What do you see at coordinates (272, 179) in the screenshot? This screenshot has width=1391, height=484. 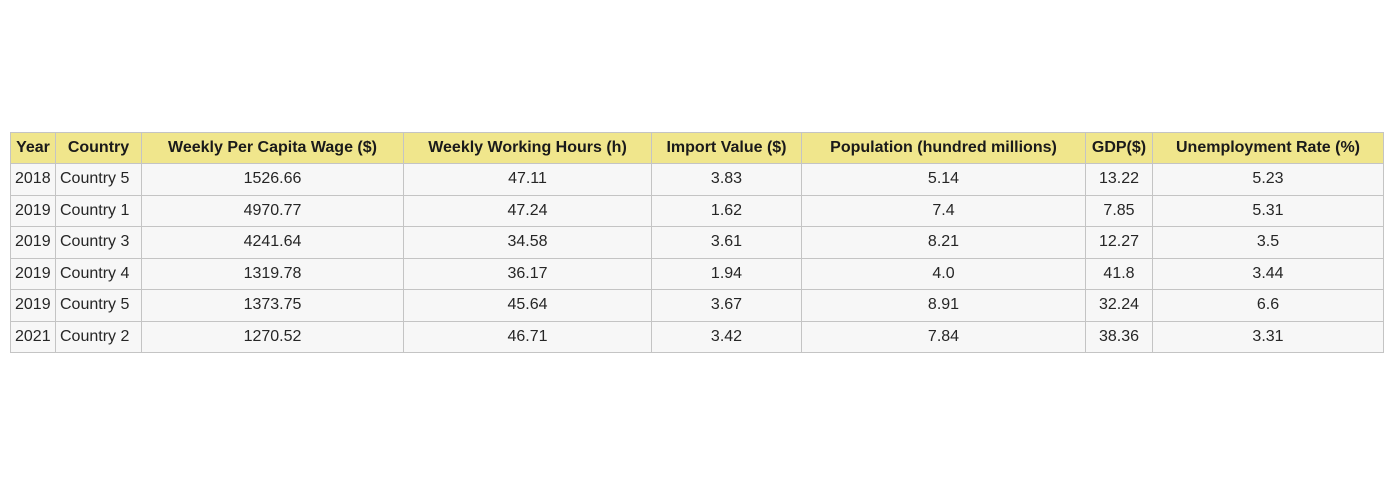 I see `table-cell-weekly-per-capita-wage: 1526.66` at bounding box center [272, 179].